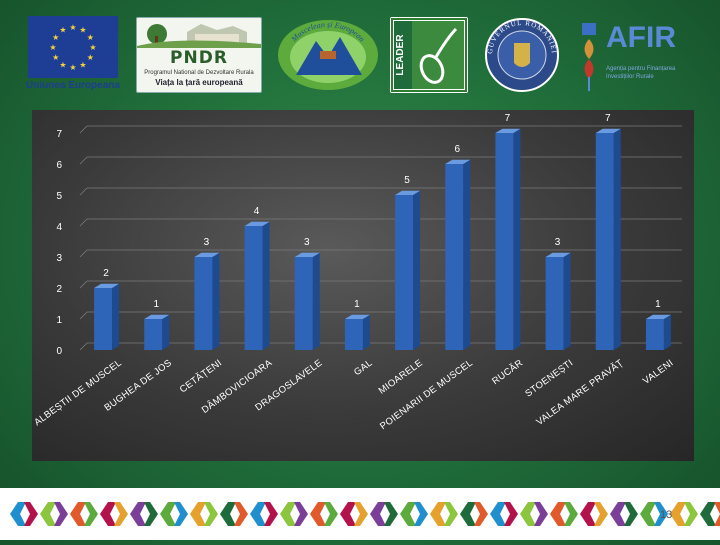  What do you see at coordinates (73, 85) in the screenshot?
I see `eu-label: Uniunea Europeana` at bounding box center [73, 85].